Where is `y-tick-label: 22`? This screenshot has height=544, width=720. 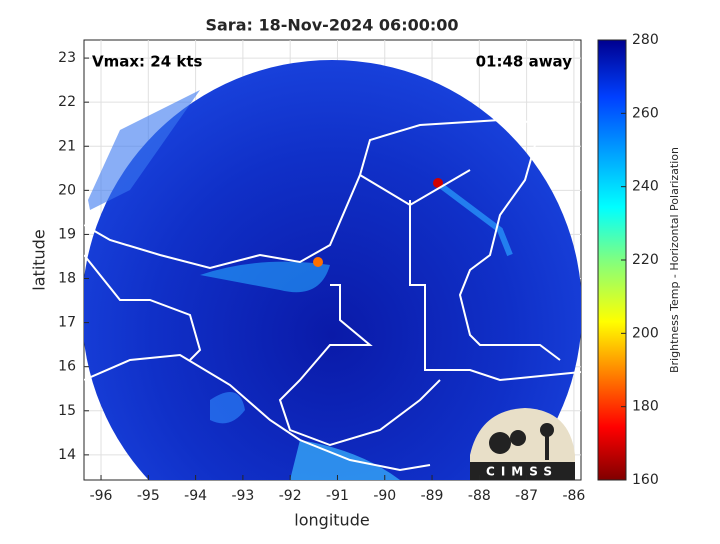 y-tick-label: 22 is located at coordinates (67, 102).